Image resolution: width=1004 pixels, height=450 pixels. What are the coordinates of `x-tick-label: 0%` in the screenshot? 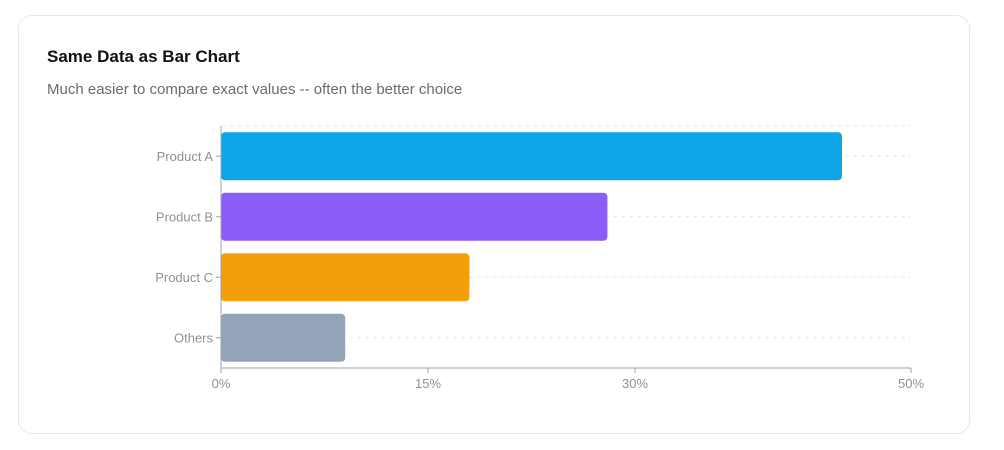 It's located at (221, 383).